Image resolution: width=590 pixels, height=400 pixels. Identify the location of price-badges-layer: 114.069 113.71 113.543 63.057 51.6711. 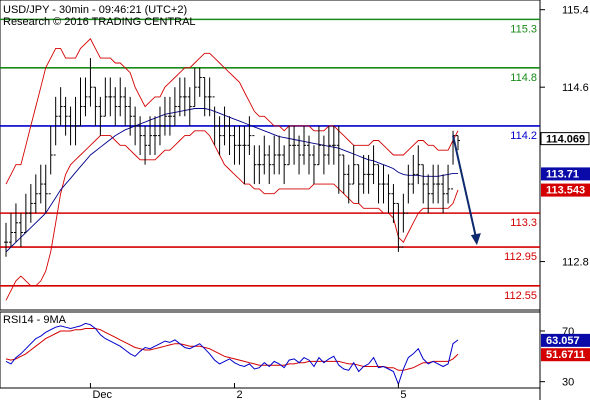
(565, 247).